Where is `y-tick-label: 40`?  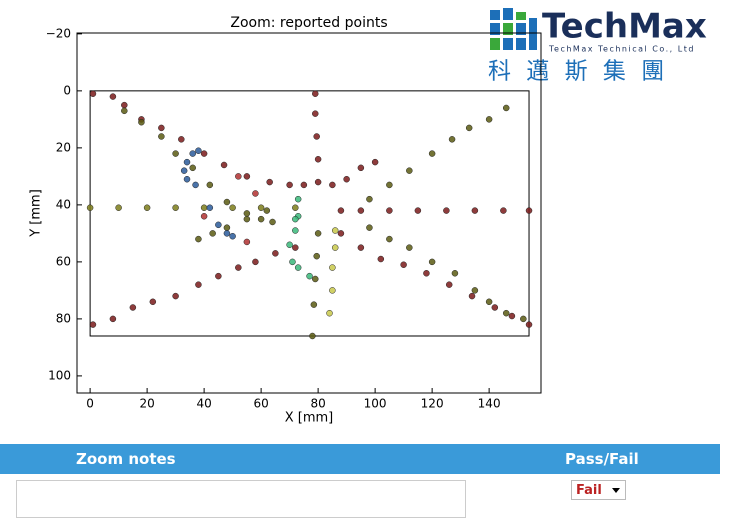
y-tick-label: 40 is located at coordinates (63, 204).